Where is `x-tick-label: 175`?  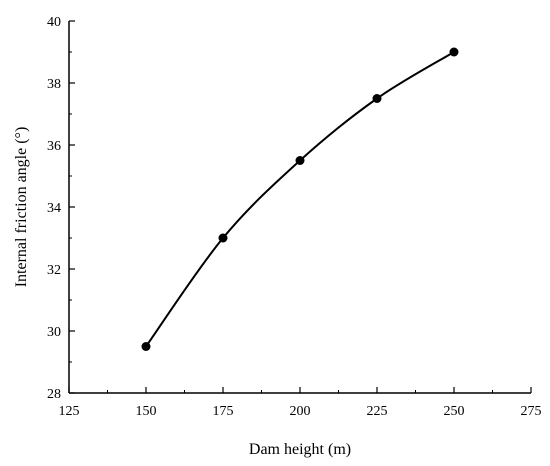 x-tick-label: 175 is located at coordinates (223, 411).